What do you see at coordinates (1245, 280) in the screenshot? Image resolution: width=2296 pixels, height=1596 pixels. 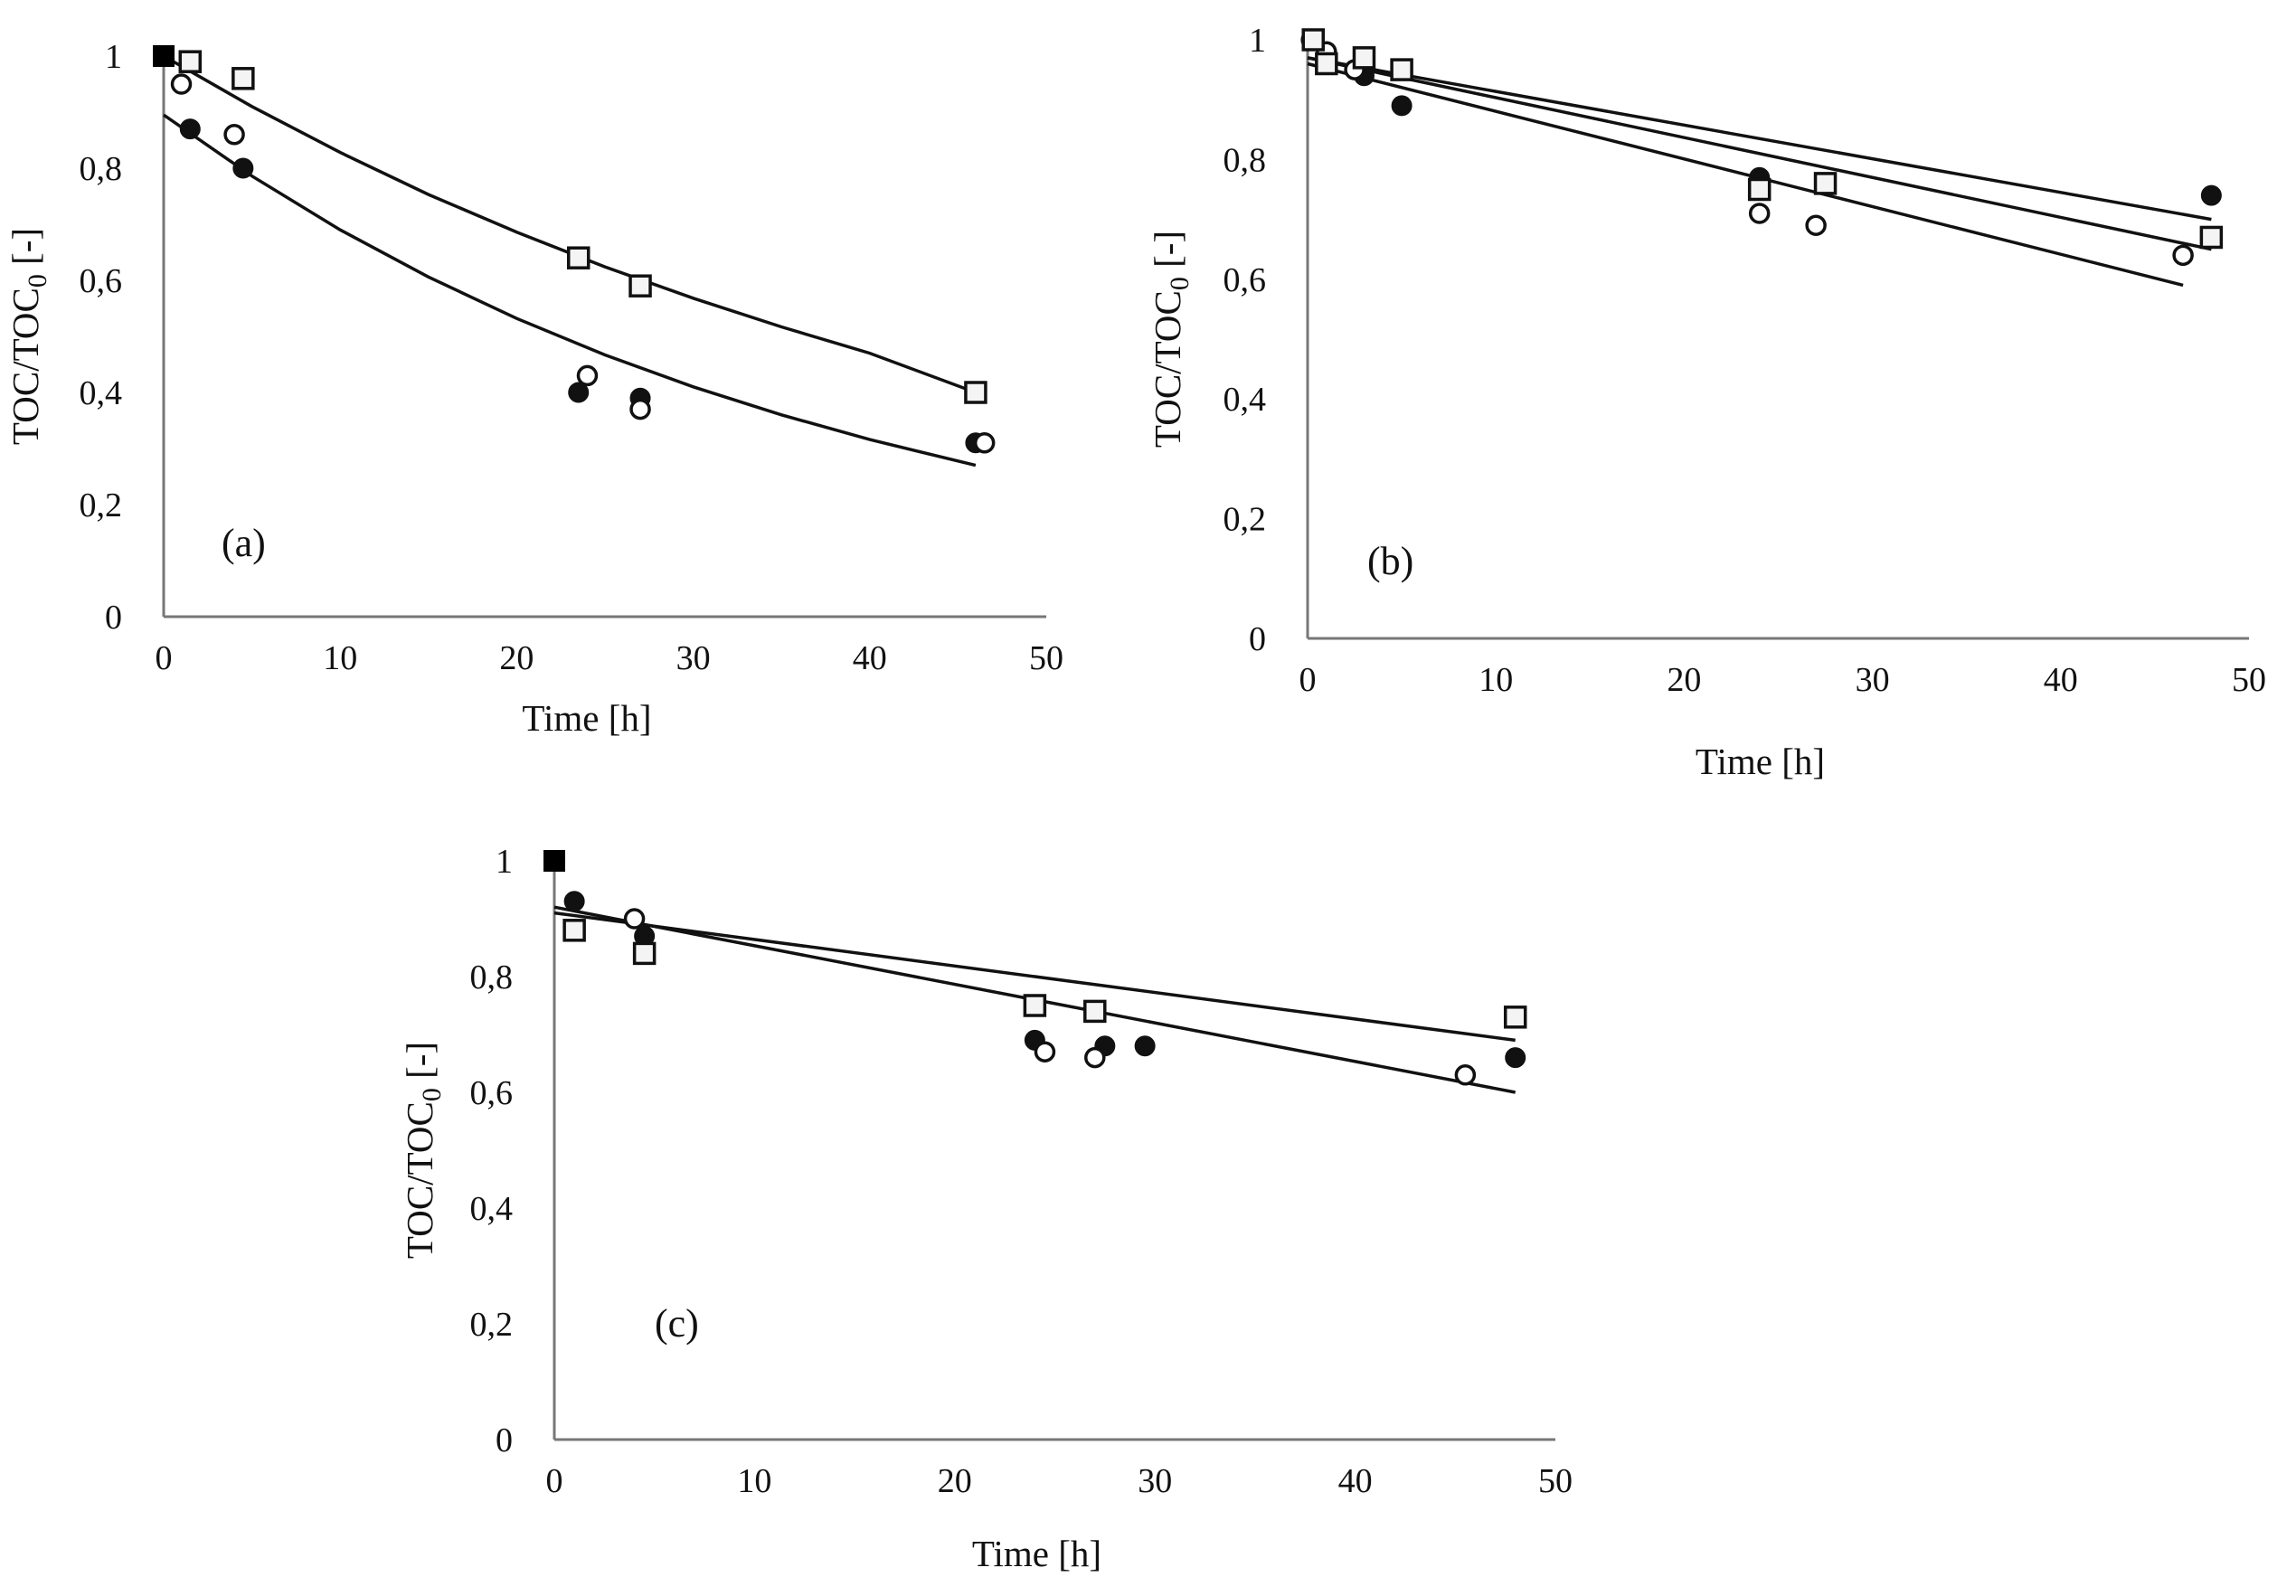 I see `panel-b-y-tick-label: 0,6` at bounding box center [1245, 280].